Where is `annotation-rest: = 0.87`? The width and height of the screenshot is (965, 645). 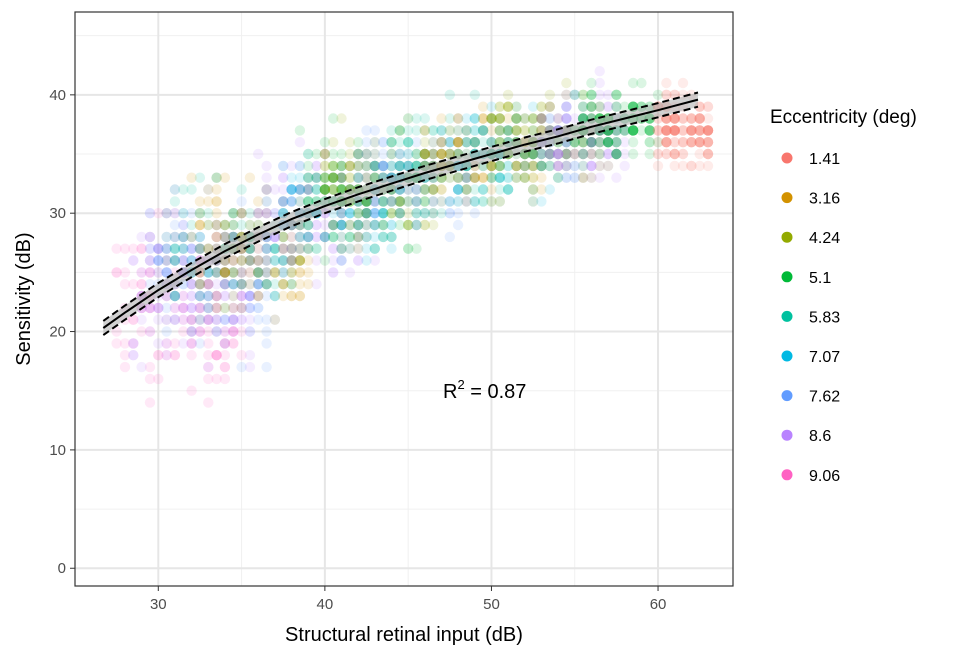 annotation-rest: = 0.87 is located at coordinates (496, 392).